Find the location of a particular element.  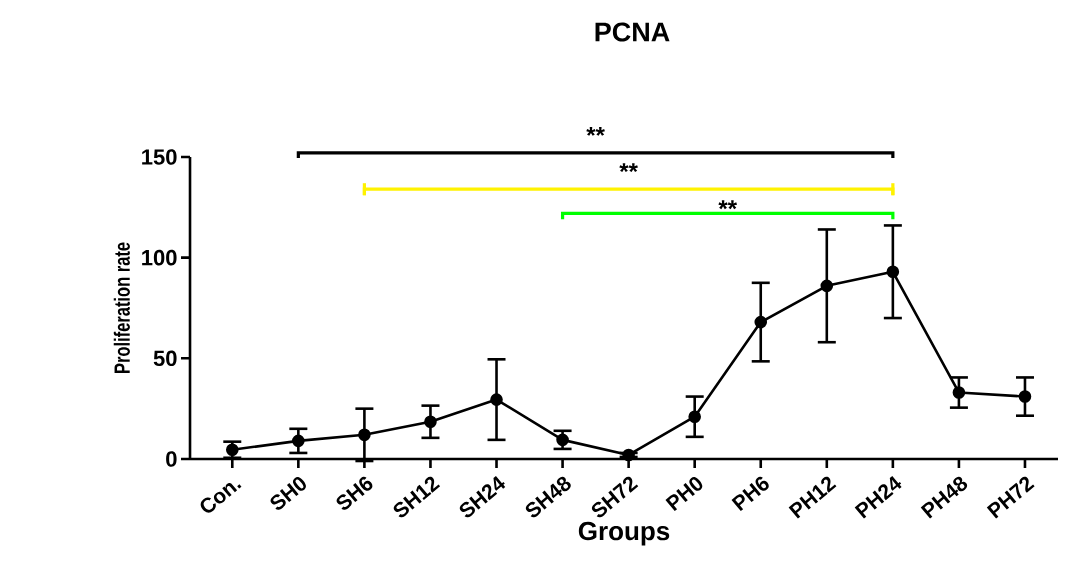

x-tick-label: SH0 is located at coordinates (288, 493).